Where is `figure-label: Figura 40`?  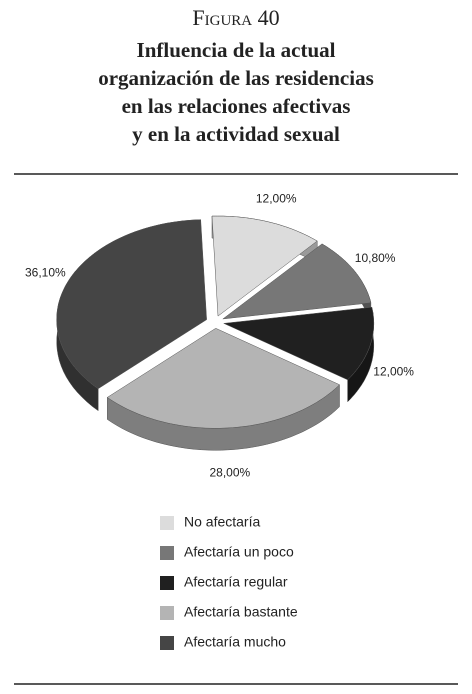 figure-label: Figura 40 is located at coordinates (235, 17).